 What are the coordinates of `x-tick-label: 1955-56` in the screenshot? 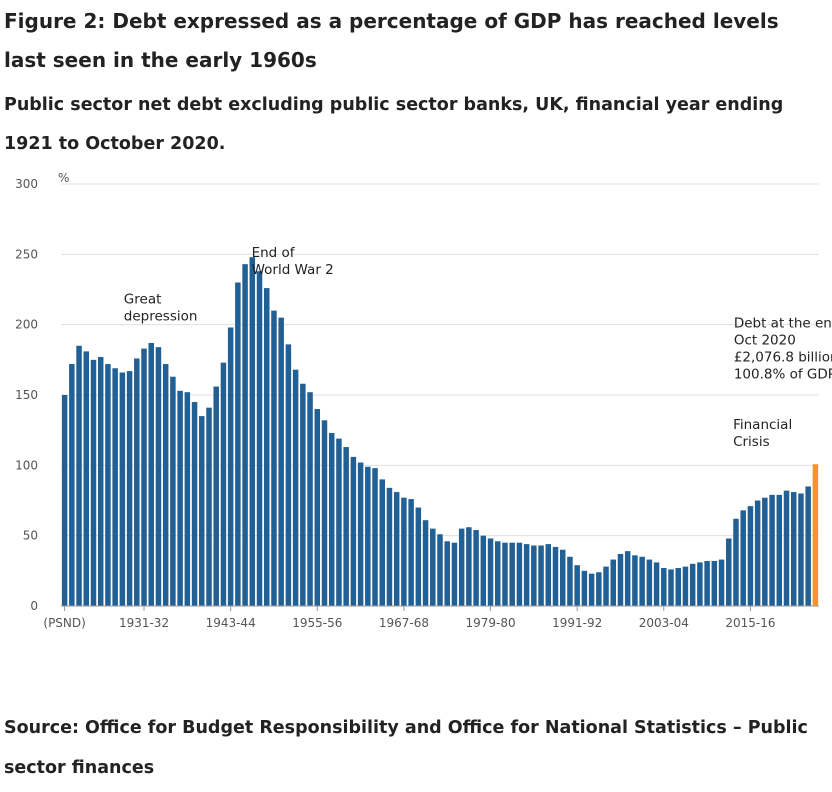 It's located at (317, 623).